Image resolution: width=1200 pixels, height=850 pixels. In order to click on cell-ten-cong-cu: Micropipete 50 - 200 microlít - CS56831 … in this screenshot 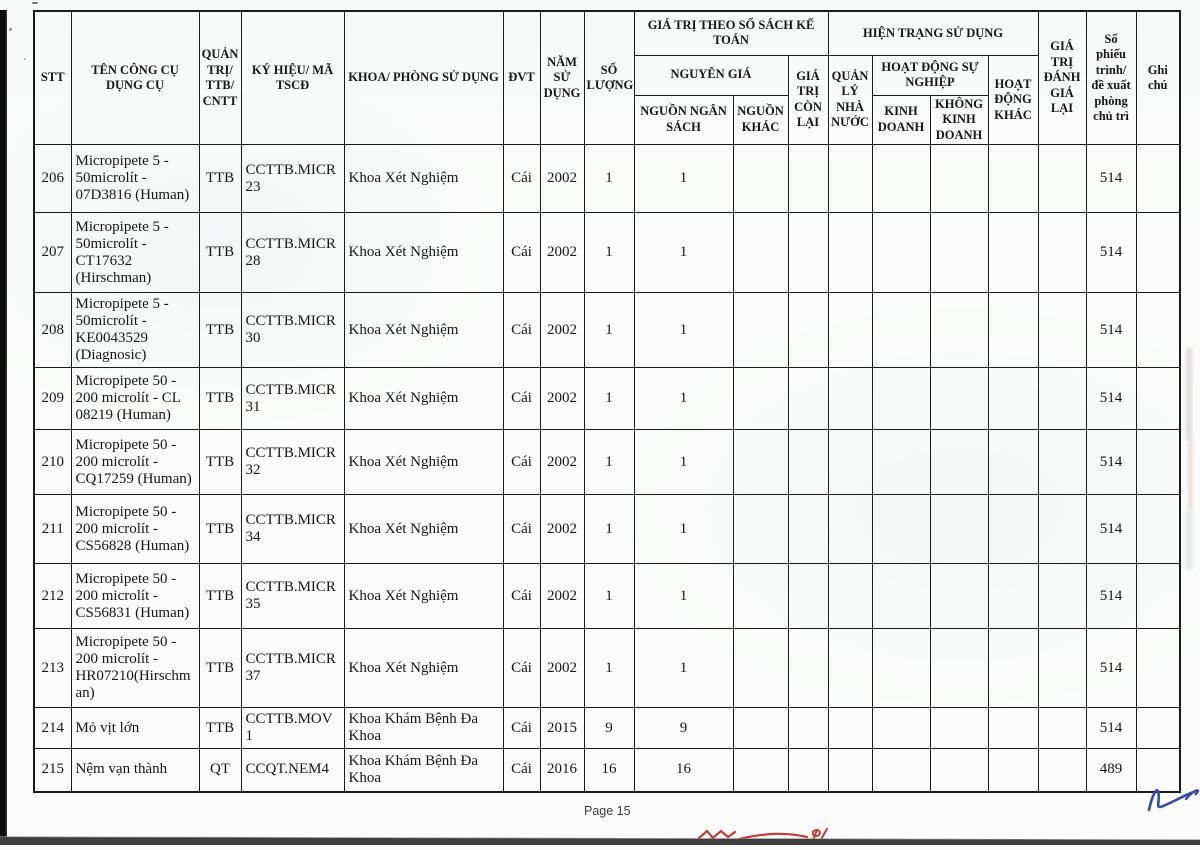, I will do `click(135, 596)`.